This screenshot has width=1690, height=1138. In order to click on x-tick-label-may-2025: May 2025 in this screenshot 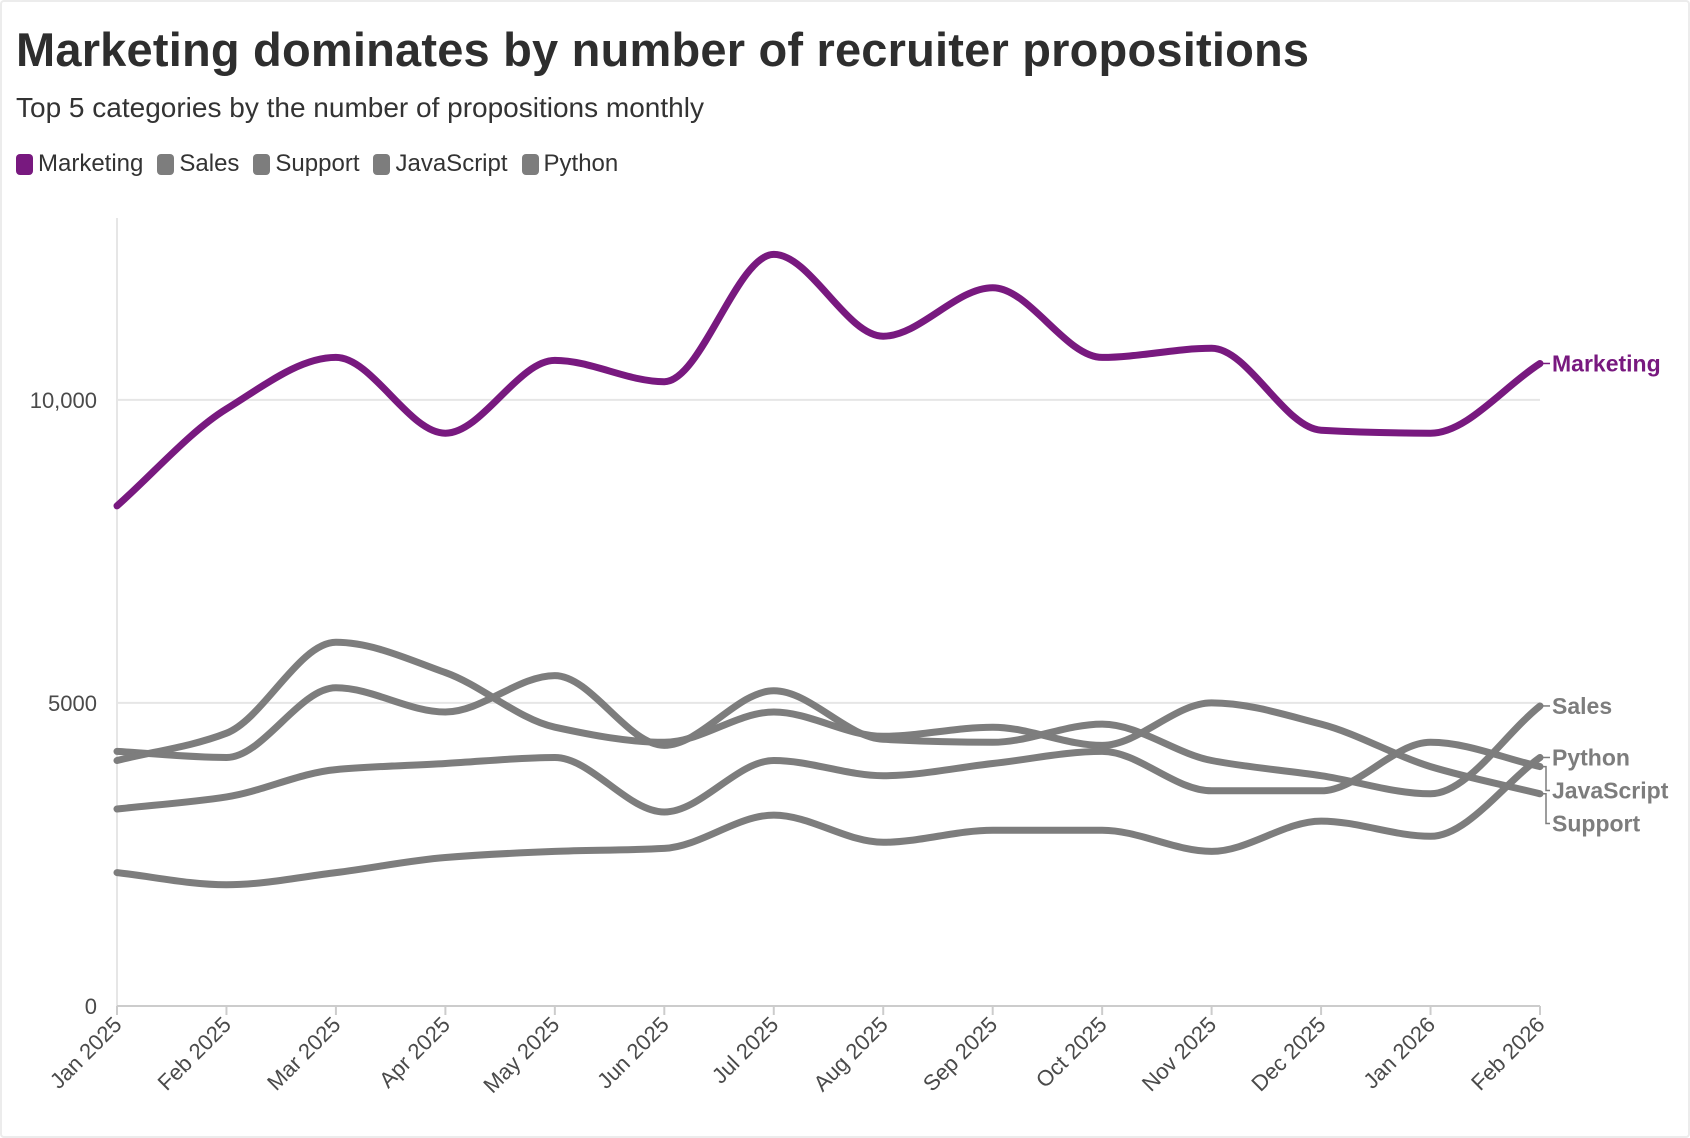, I will do `click(521, 1055)`.